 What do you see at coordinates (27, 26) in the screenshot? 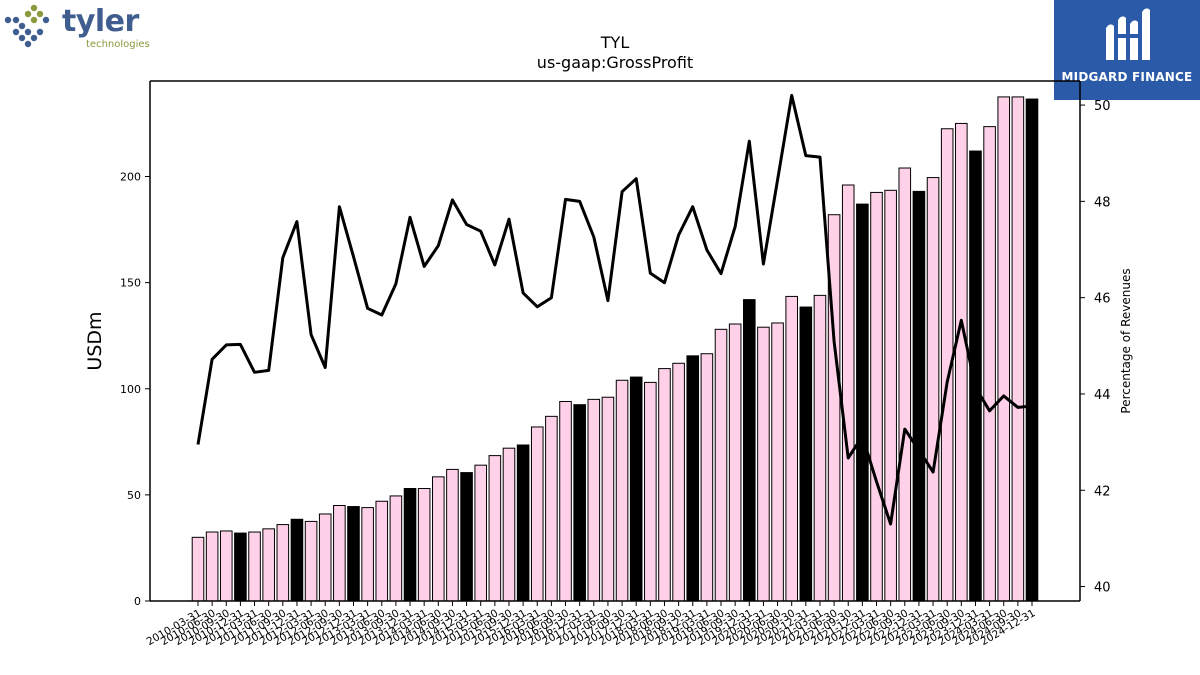
I see `tyler-dots-mark` at bounding box center [27, 26].